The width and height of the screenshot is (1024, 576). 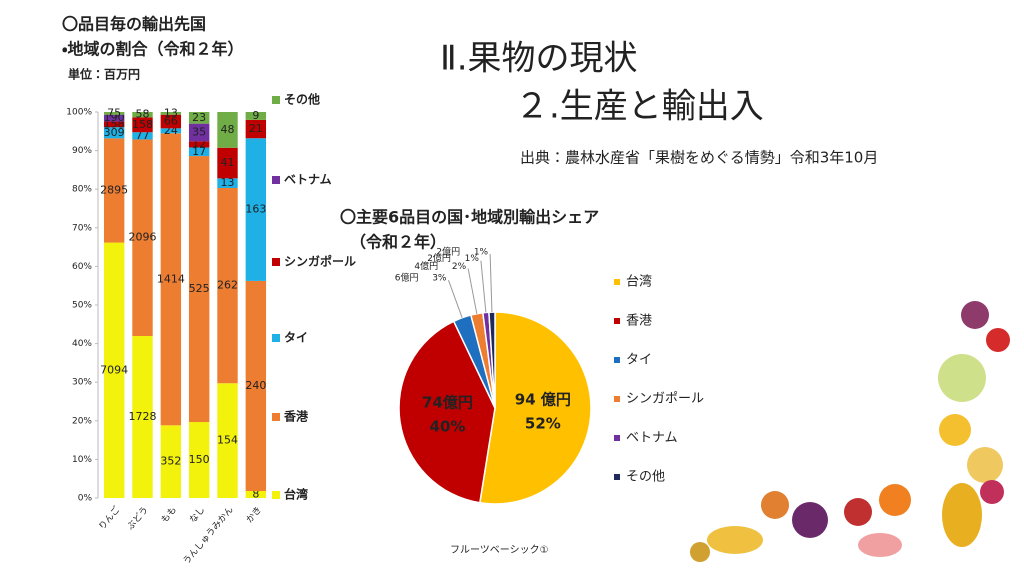 What do you see at coordinates (134, 24) in the screenshot?
I see `bar-title: 〇品目毎の輸出先国` at bounding box center [134, 24].